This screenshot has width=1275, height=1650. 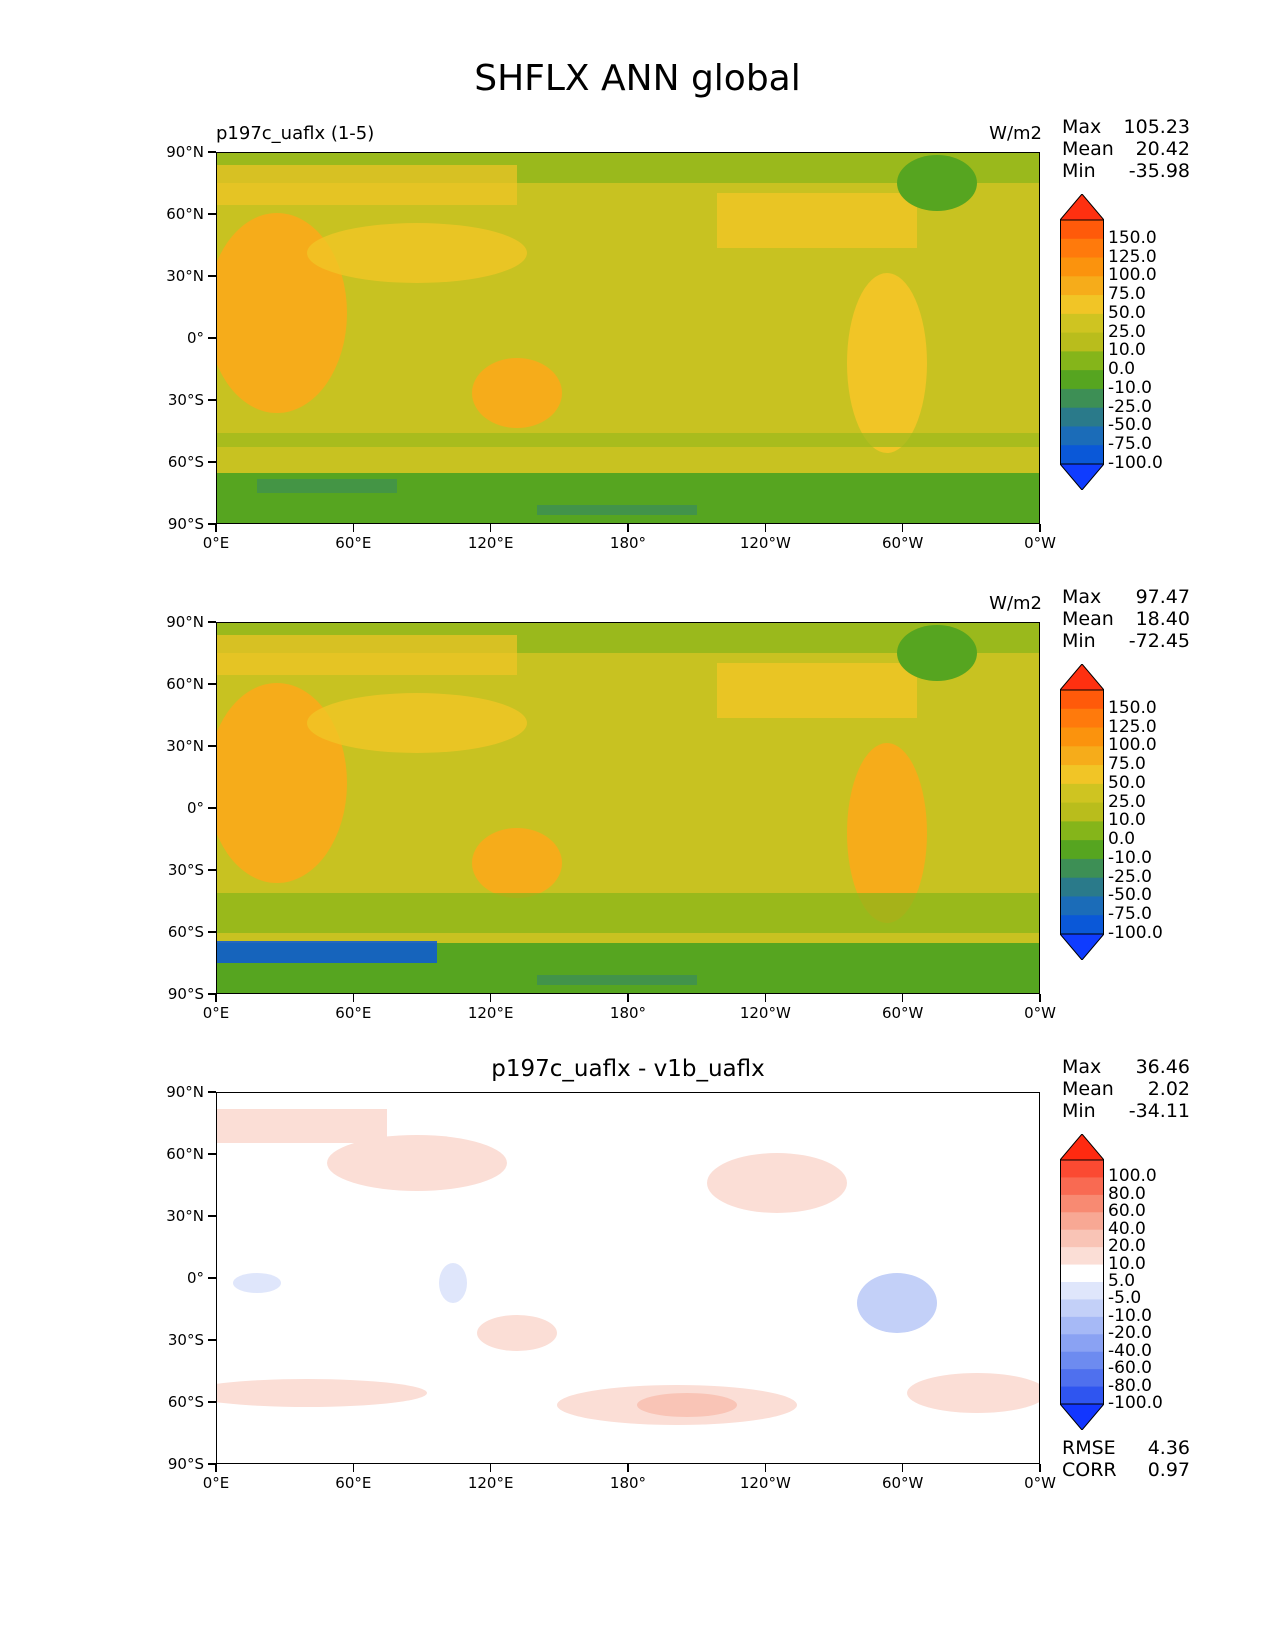 I want to click on y-tick-label: 90°S, so click(x=185, y=524).